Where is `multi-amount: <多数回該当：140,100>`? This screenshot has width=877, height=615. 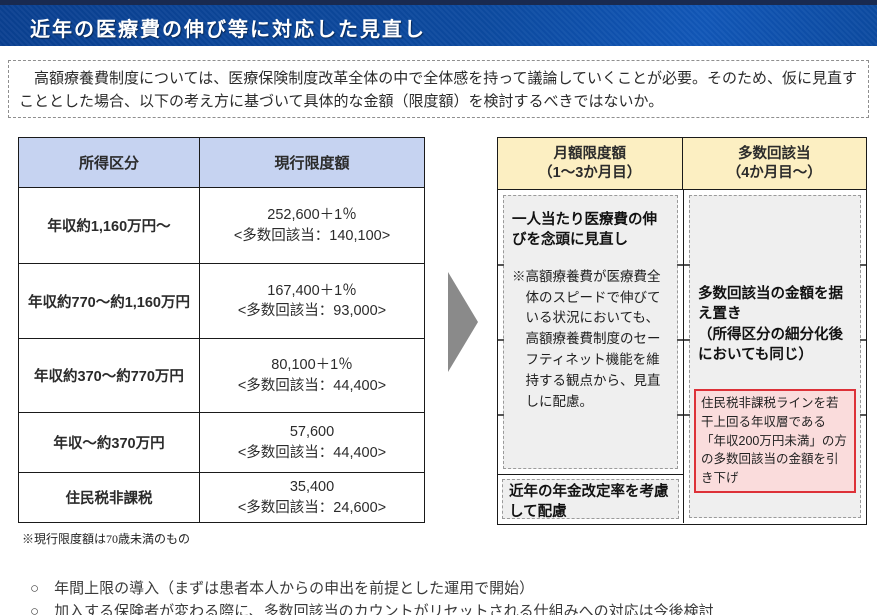
multi-amount: <多数回該当：140,100> is located at coordinates (312, 235).